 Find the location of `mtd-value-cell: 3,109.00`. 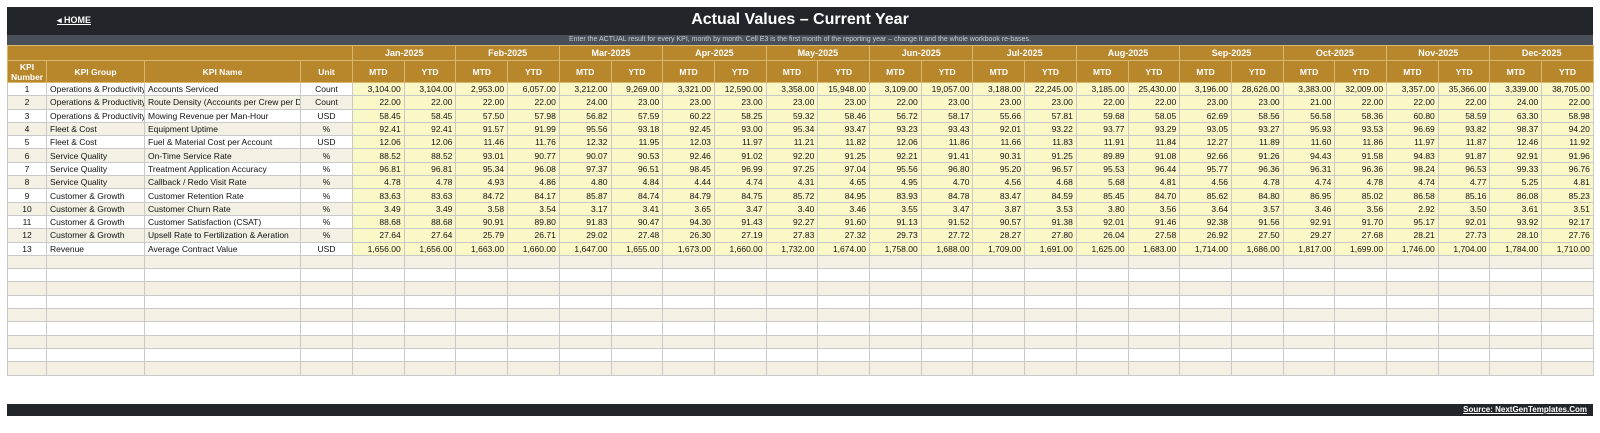

mtd-value-cell: 3,109.00 is located at coordinates (895, 89).